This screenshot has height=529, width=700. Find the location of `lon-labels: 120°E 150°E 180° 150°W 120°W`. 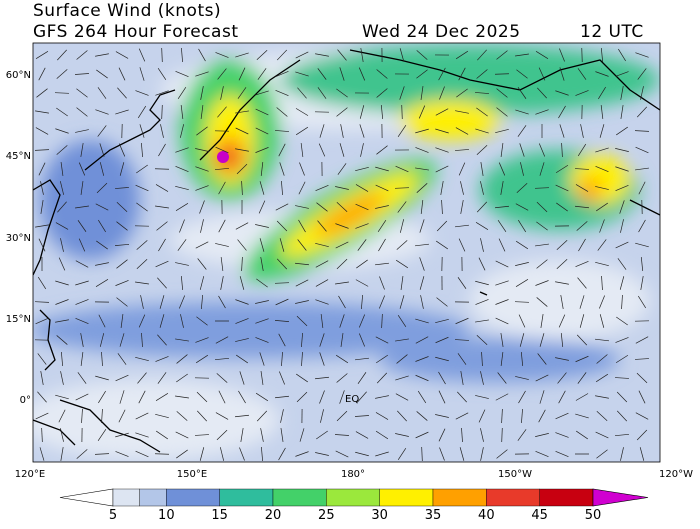

lon-labels: 120°E 150°E 180° 150°W 120°W is located at coordinates (354, 474).